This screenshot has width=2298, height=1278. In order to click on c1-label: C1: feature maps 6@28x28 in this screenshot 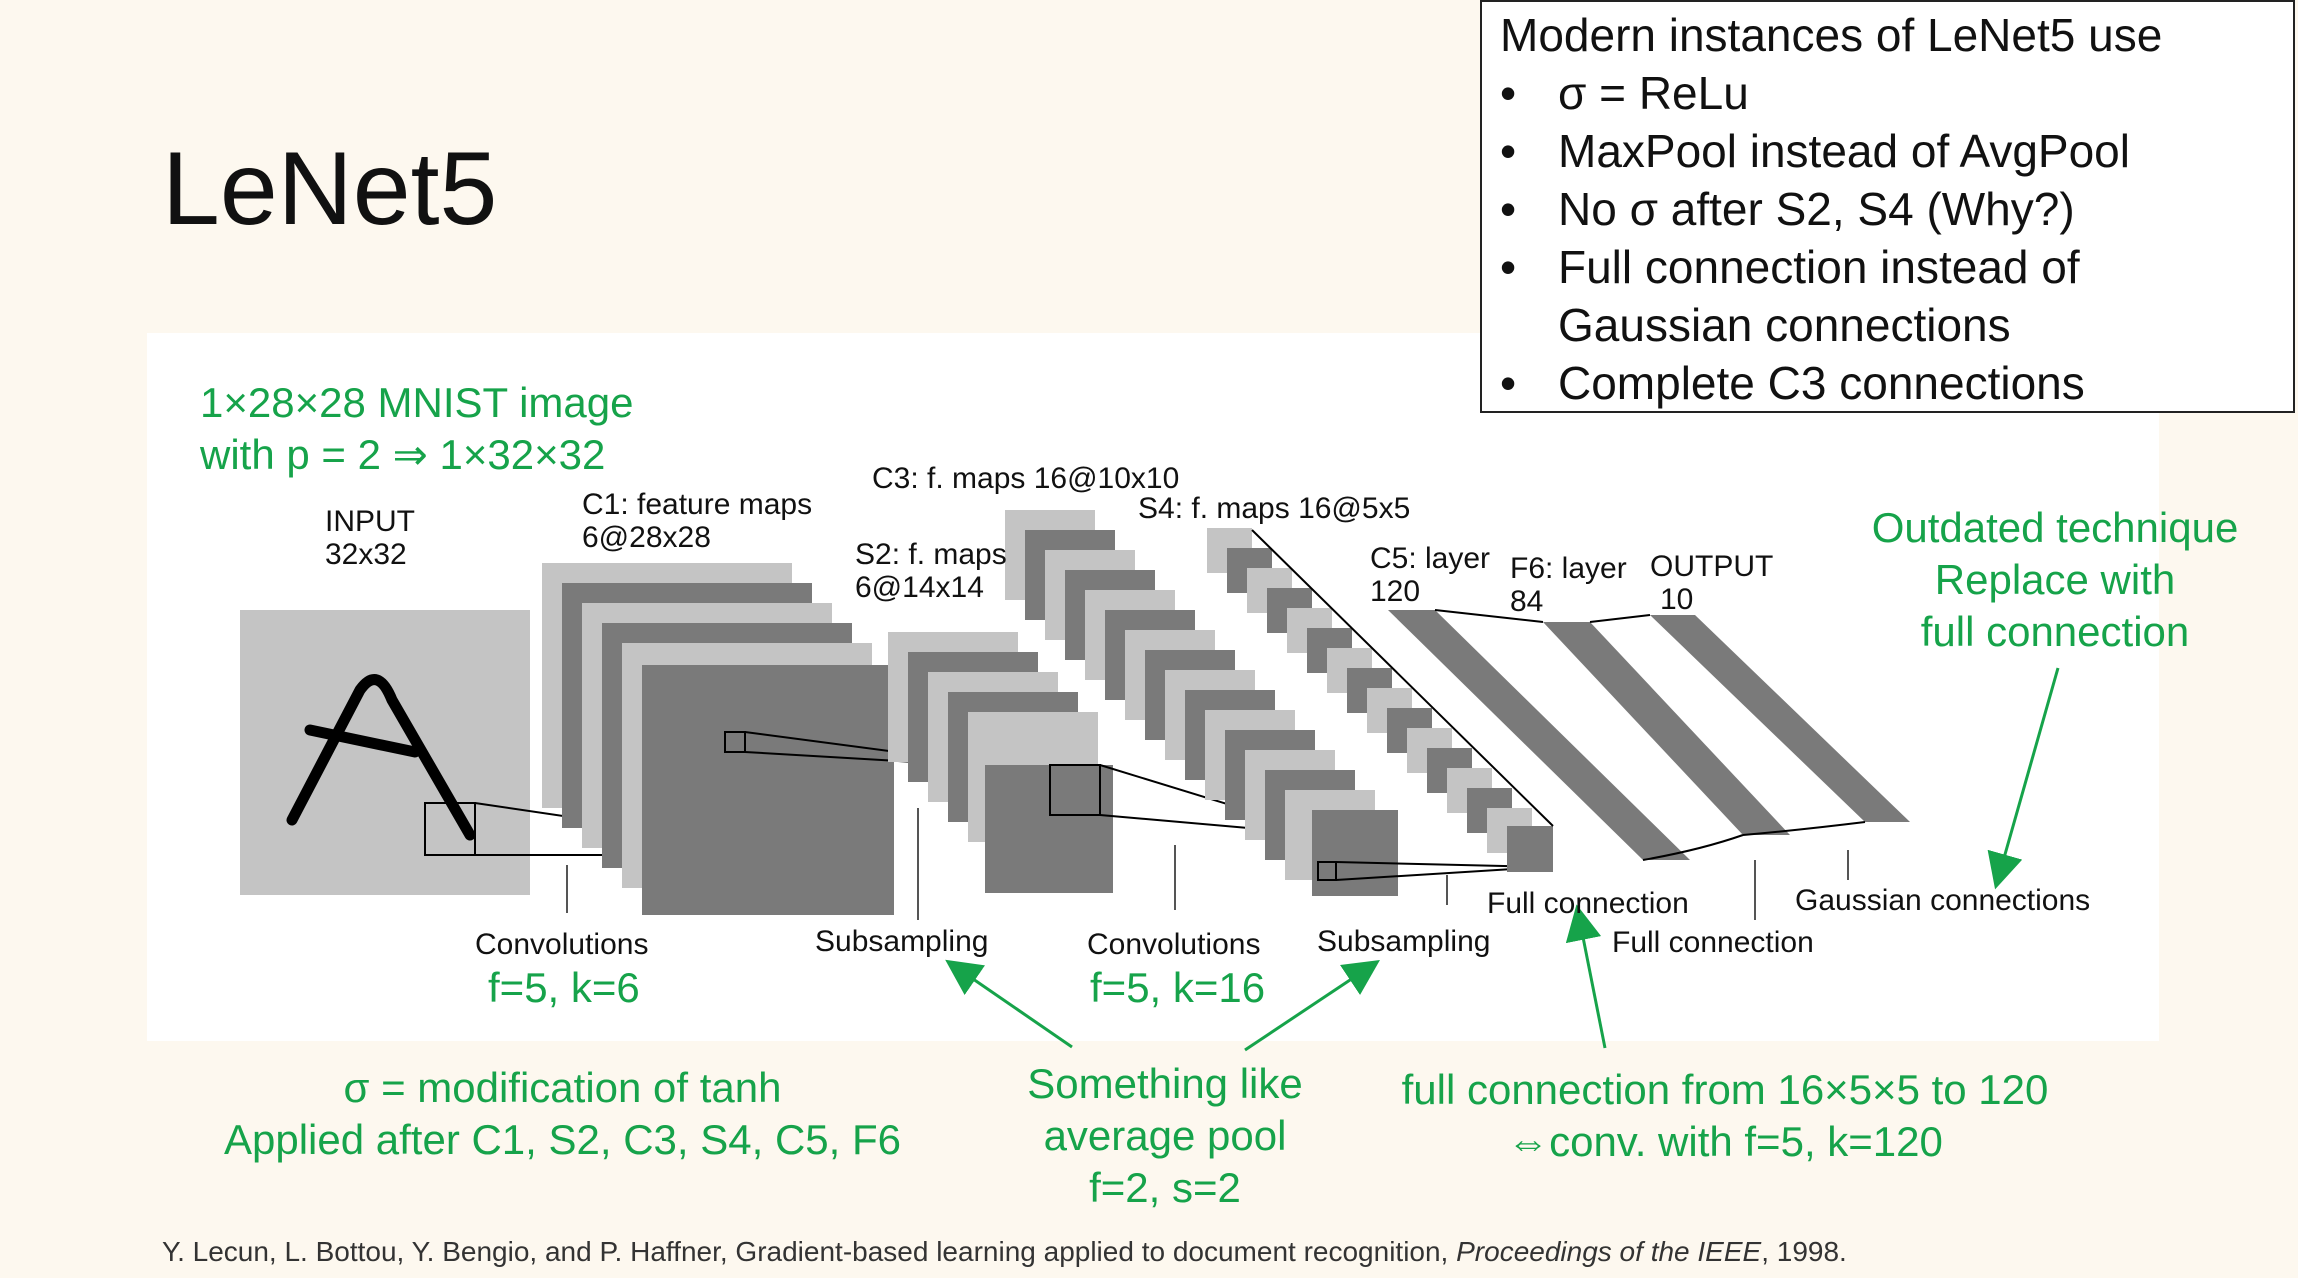, I will do `click(697, 521)`.